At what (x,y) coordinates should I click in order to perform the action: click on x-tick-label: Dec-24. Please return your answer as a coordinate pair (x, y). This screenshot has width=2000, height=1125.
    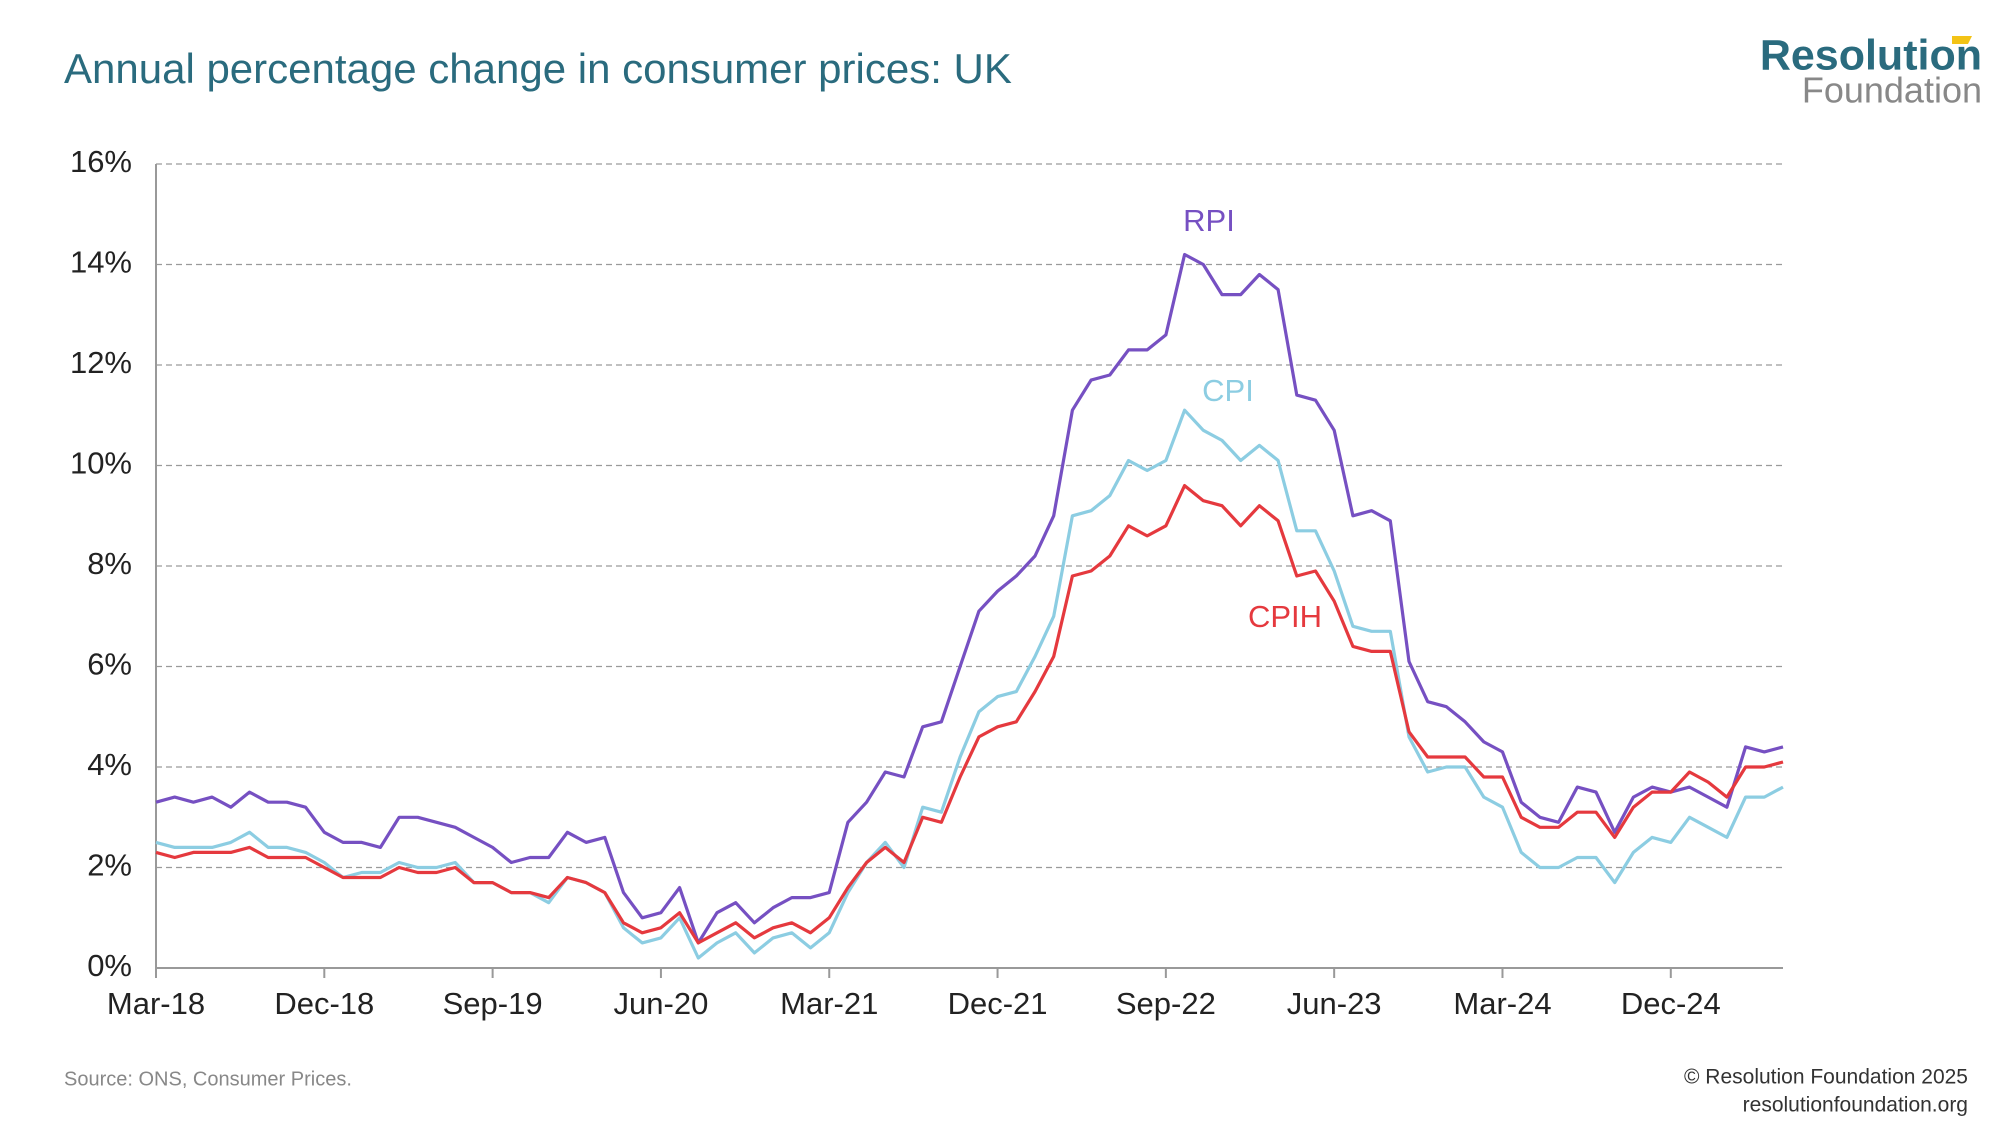
    Looking at the image, I should click on (1671, 1003).